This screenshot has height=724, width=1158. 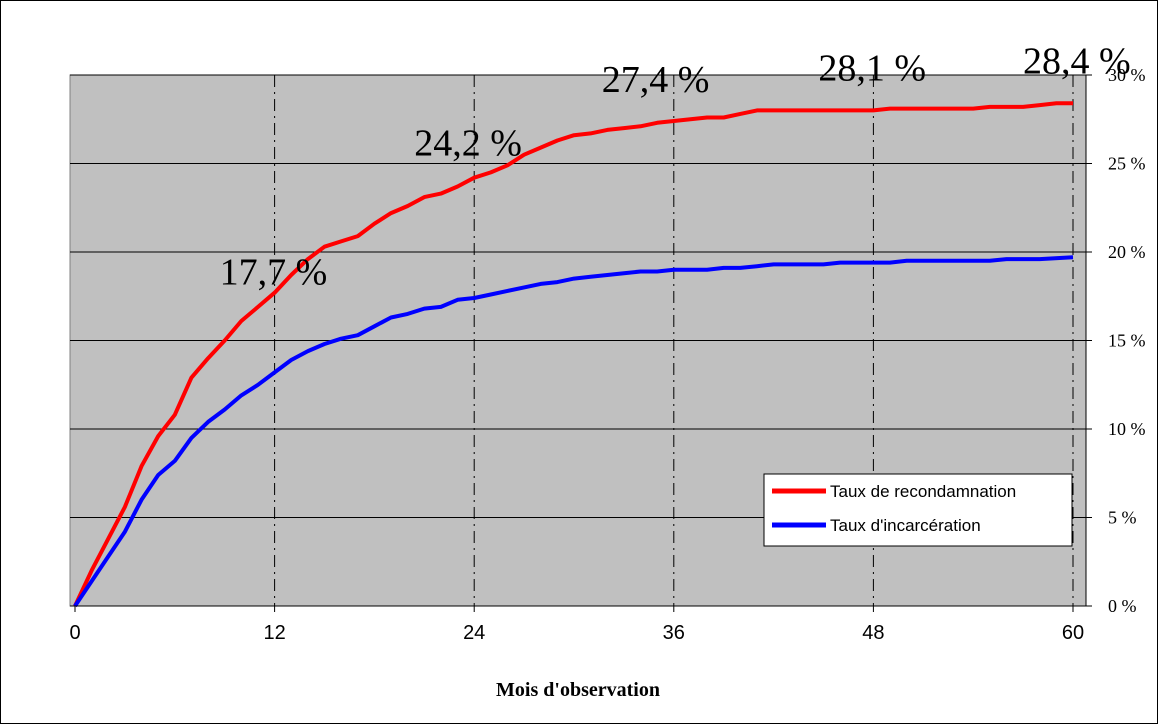 What do you see at coordinates (1122, 518) in the screenshot?
I see `y-tick-label-5: 5 %` at bounding box center [1122, 518].